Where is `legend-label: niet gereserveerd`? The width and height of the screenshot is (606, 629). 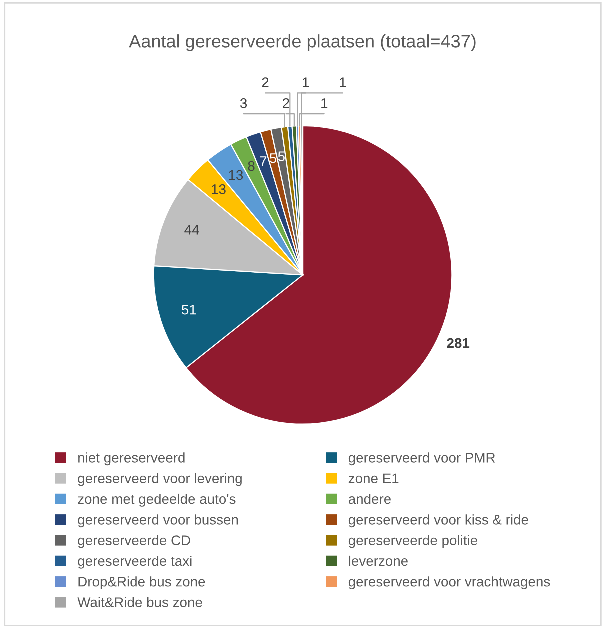 legend-label: niet gereserveerd is located at coordinates (131, 459).